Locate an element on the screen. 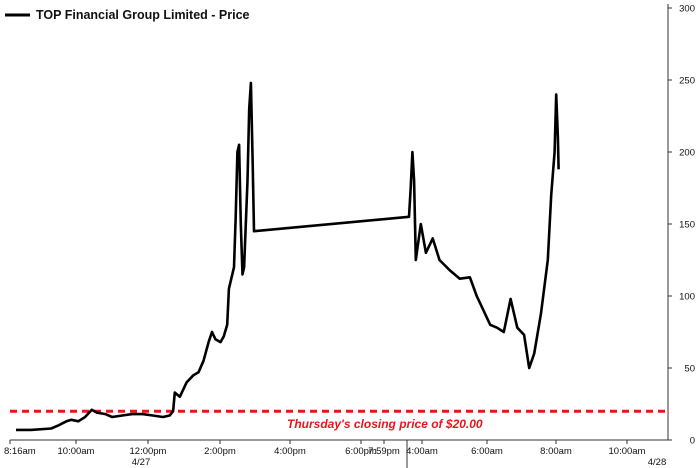 The image size is (700, 468). x-tick-label: 8:00am is located at coordinates (556, 451).